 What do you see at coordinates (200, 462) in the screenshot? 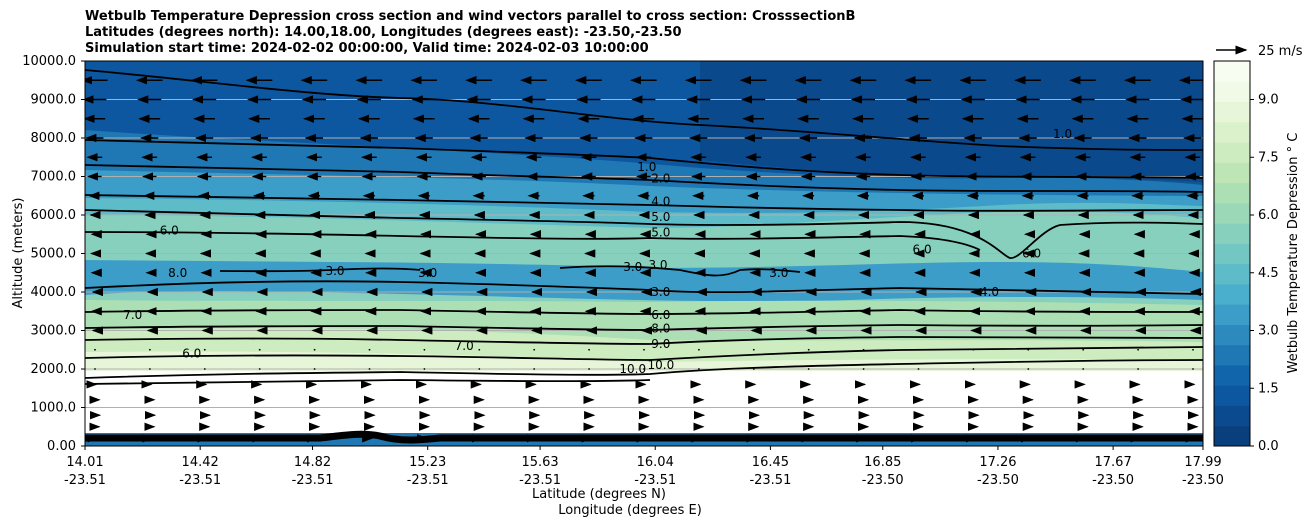
I see `x-tick-label-lat: 14.42` at bounding box center [200, 462].